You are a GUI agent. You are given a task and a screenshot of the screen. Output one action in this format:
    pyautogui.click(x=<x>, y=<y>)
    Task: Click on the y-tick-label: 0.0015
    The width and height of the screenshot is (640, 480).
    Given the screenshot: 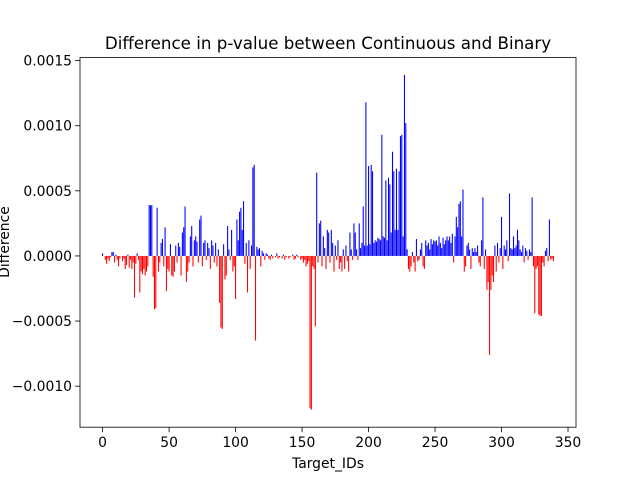 What is the action you would take?
    pyautogui.click(x=47, y=62)
    